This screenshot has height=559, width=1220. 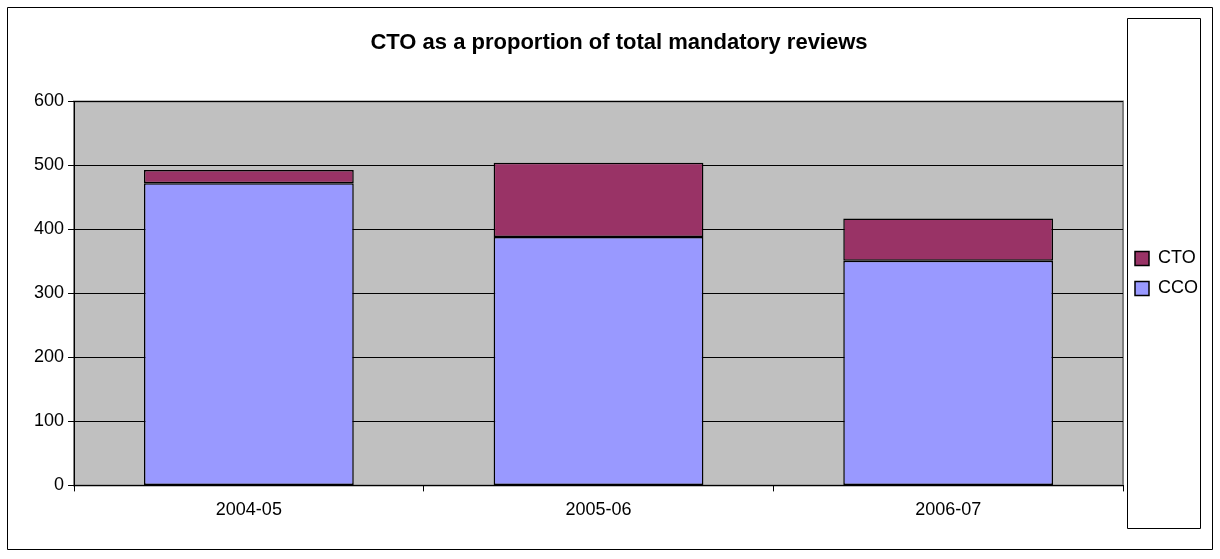 What do you see at coordinates (248, 509) in the screenshot?
I see `x-tick-label: 2004-05` at bounding box center [248, 509].